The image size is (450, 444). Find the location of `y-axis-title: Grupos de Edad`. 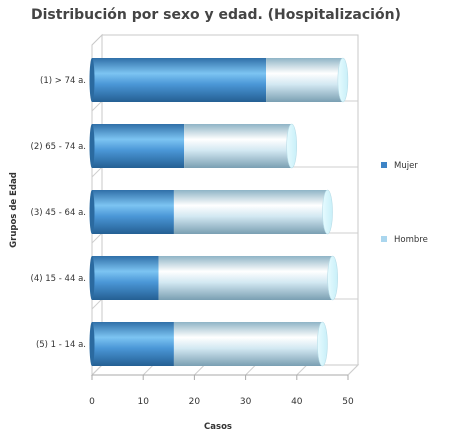

y-axis-title: Grupos de Edad is located at coordinates (14, 210).